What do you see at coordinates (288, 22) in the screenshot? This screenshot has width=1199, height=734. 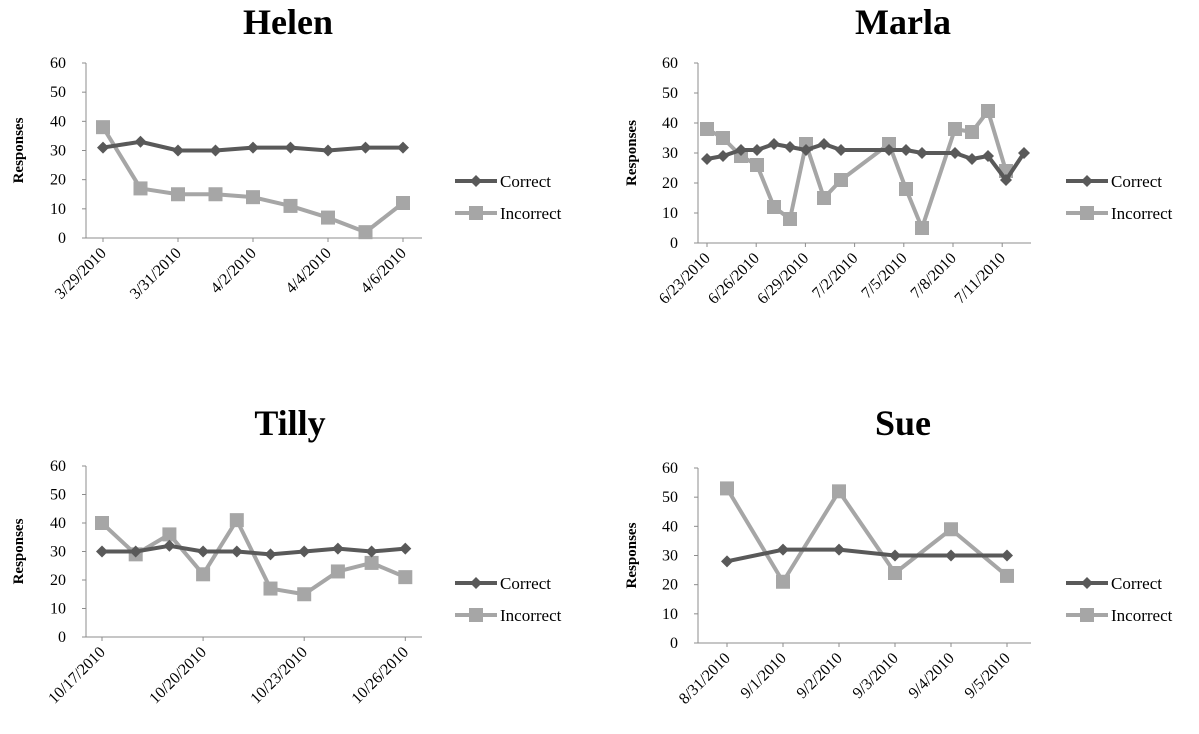 I see `chart-title: Helen` at bounding box center [288, 22].